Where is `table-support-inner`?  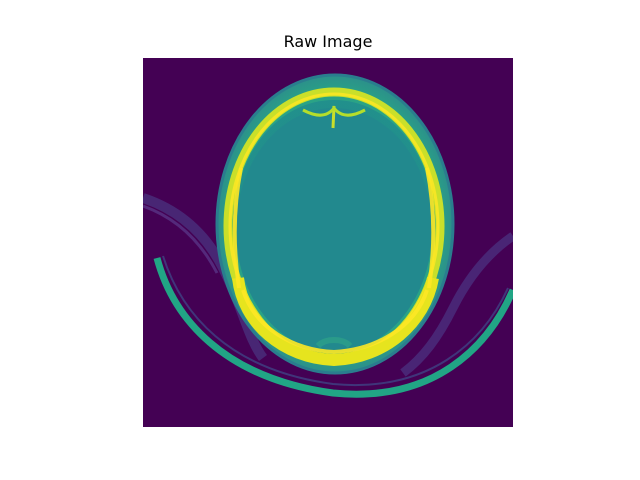 table-support-inner is located at coordinates (335, 321).